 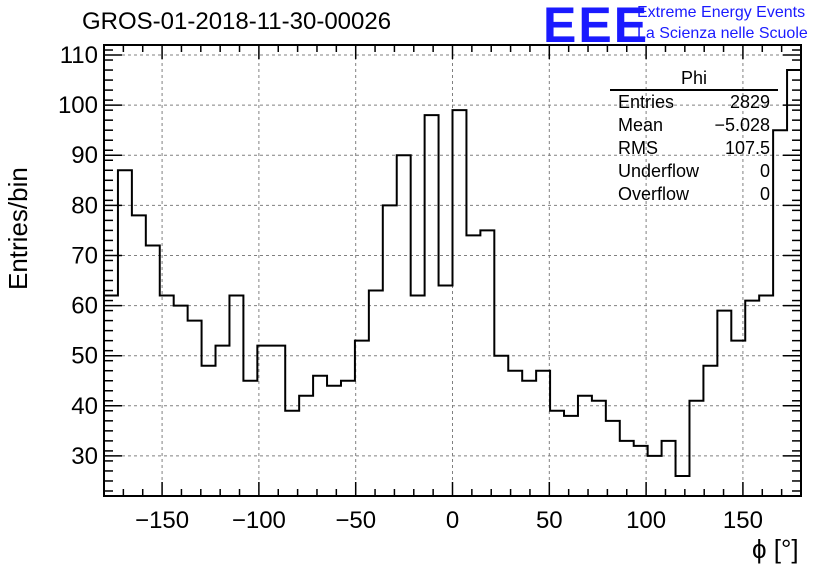 I want to click on stats-label: Entries, so click(x=646, y=102).